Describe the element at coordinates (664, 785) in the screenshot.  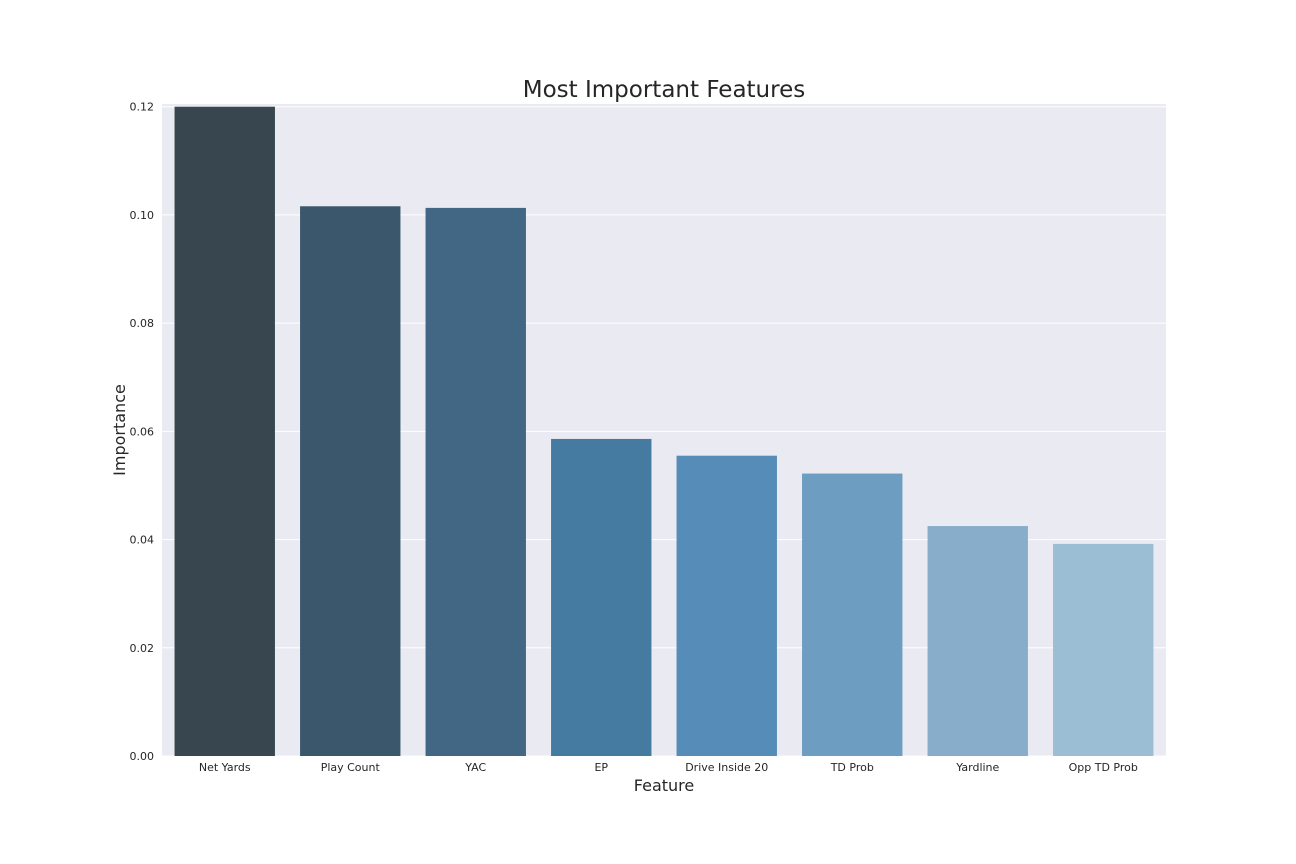
I see `x-axis-title: Feature` at that location.